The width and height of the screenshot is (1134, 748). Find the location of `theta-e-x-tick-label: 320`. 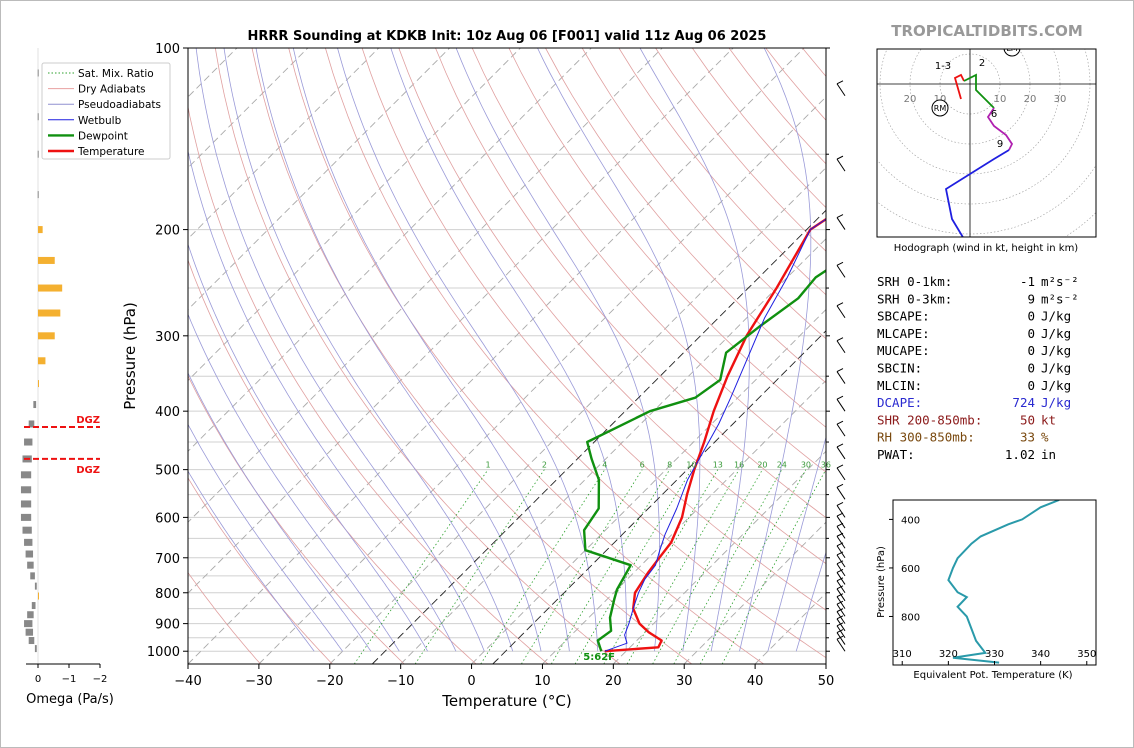

theta-e-x-tick-label: 320 is located at coordinates (948, 654).